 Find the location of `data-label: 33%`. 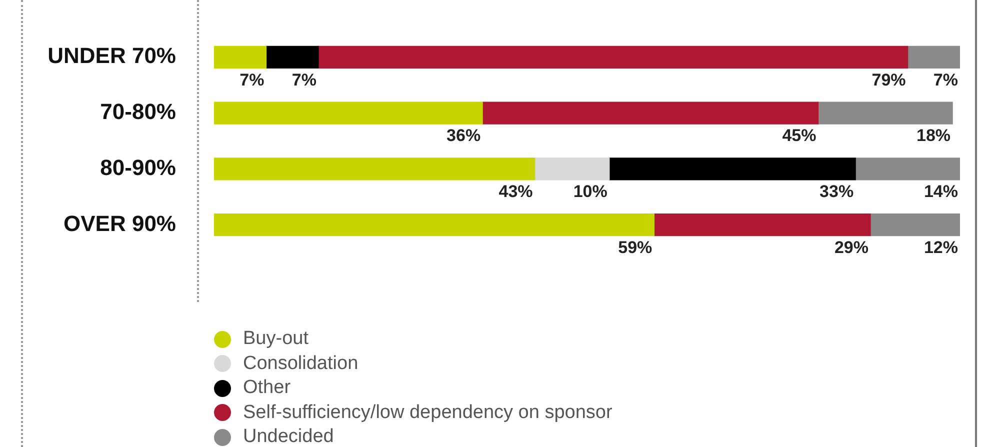

data-label: 33% is located at coordinates (837, 192).